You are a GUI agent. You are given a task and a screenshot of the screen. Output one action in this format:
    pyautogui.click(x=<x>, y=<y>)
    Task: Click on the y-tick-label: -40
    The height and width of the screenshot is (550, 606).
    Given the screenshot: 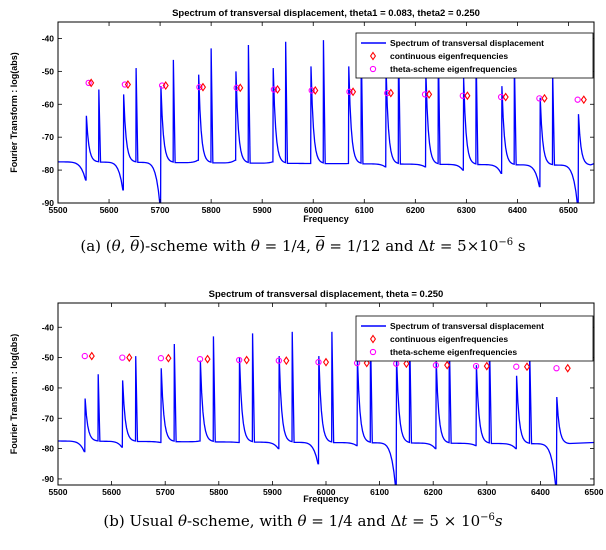 What is the action you would take?
    pyautogui.click(x=48, y=38)
    